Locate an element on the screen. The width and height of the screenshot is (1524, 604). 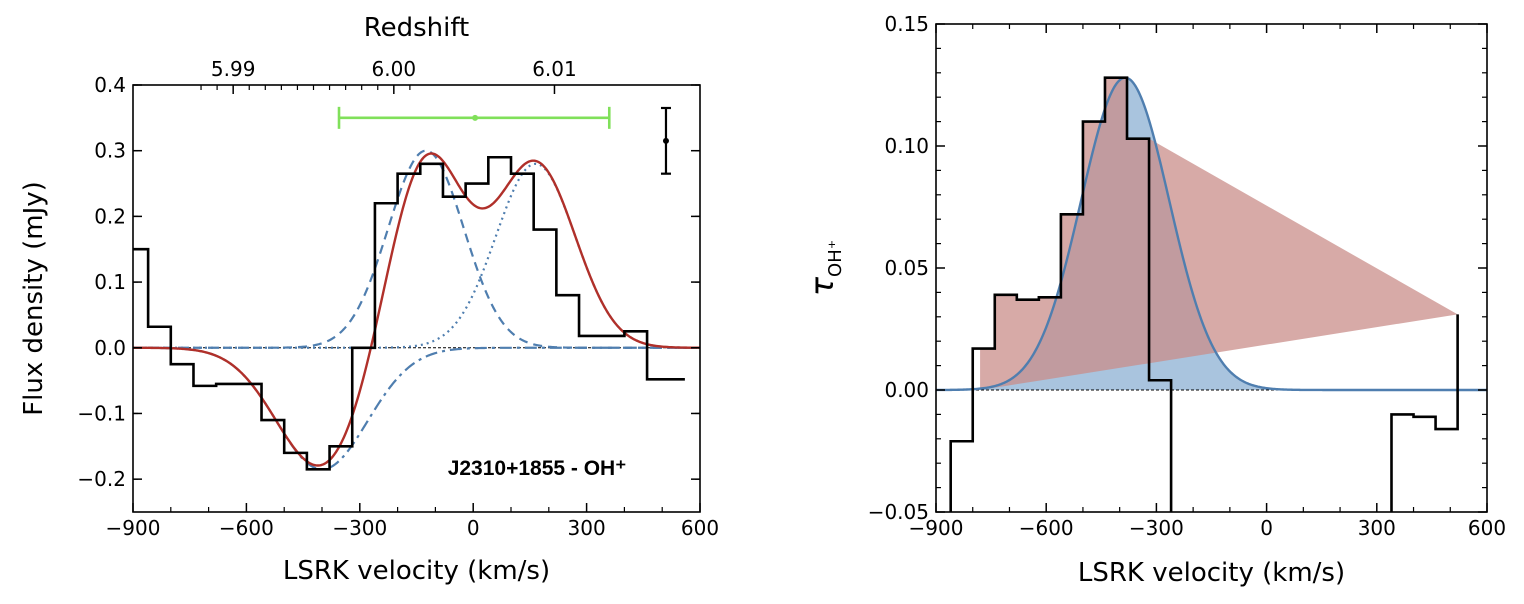
absorption-component-curve is located at coordinates (416, 408).